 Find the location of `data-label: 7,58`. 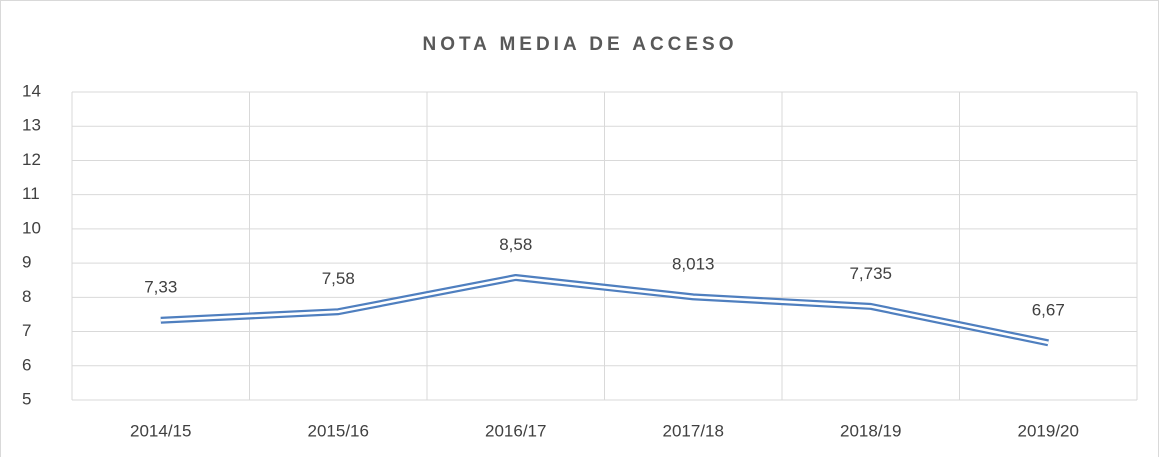

data-label: 7,58 is located at coordinates (338, 278).